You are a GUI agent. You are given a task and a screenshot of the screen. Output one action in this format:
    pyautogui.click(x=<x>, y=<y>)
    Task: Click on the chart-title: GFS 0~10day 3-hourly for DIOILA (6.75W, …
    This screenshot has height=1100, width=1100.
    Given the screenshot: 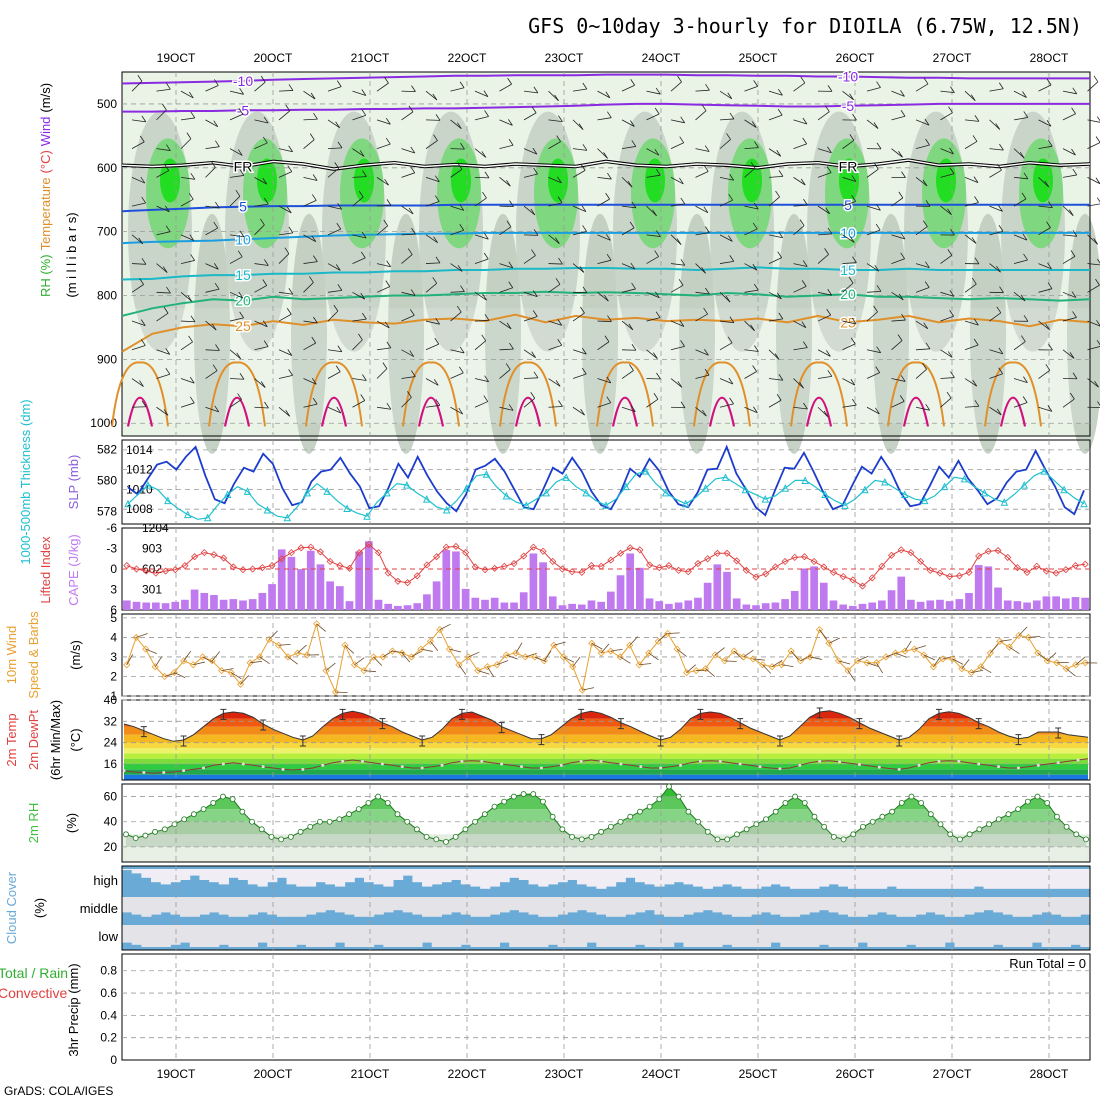 What is the action you would take?
    pyautogui.click(x=805, y=26)
    